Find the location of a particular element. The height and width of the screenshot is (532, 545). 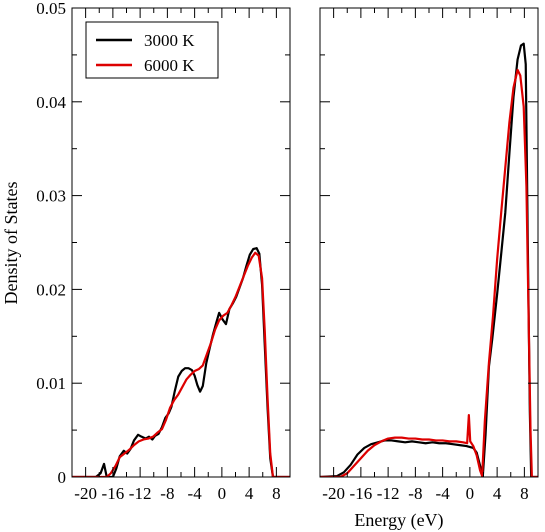

legend-box is located at coordinates (152, 50).